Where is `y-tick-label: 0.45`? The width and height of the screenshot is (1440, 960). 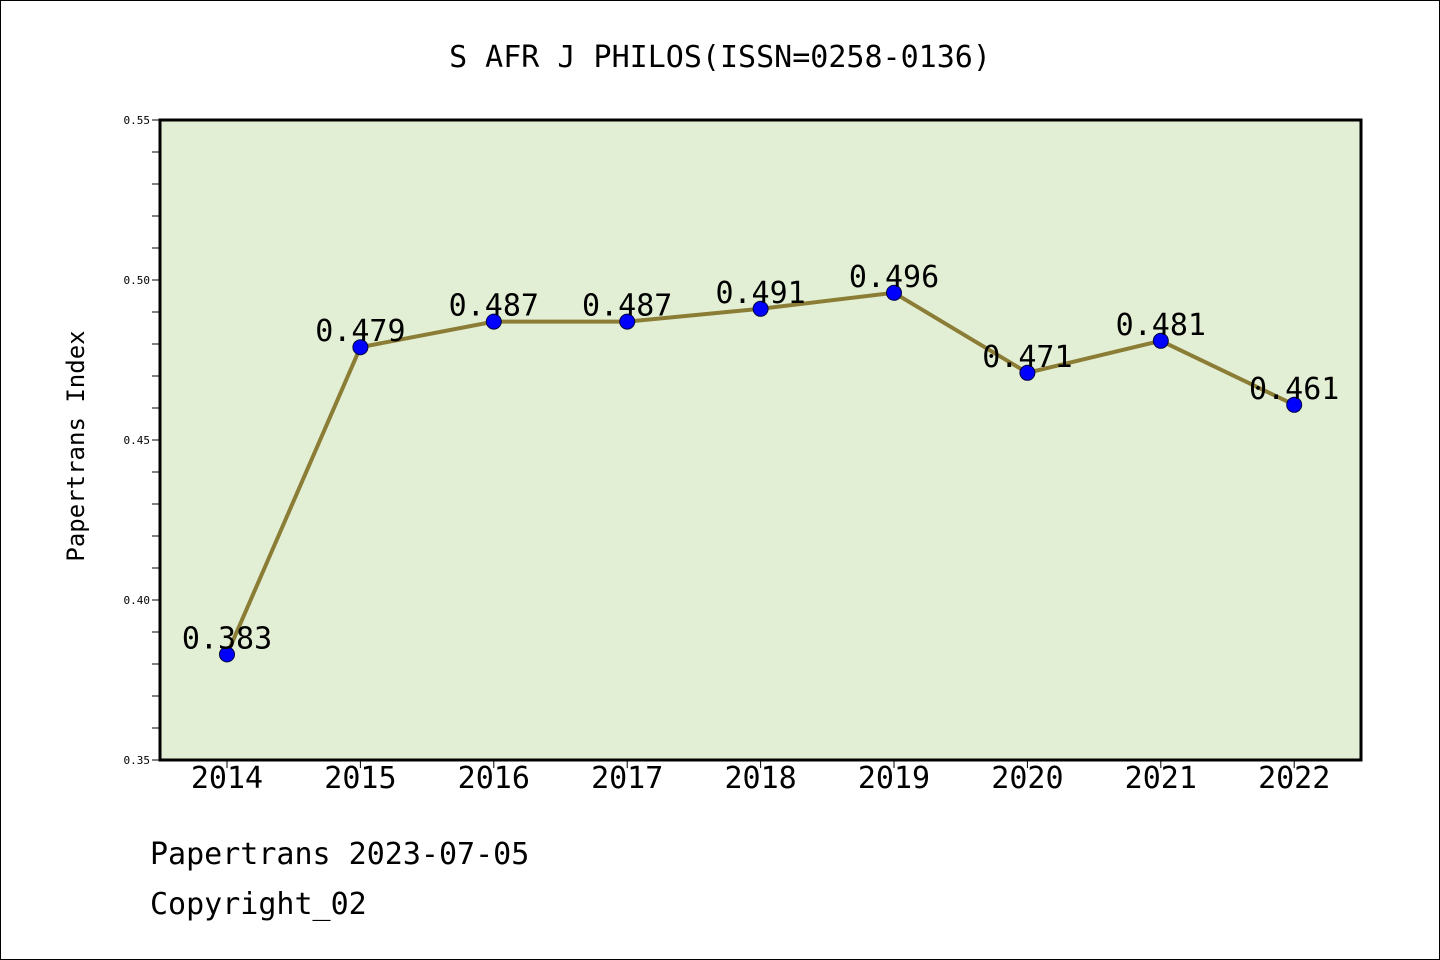 y-tick-label: 0.45 is located at coordinates (137, 440).